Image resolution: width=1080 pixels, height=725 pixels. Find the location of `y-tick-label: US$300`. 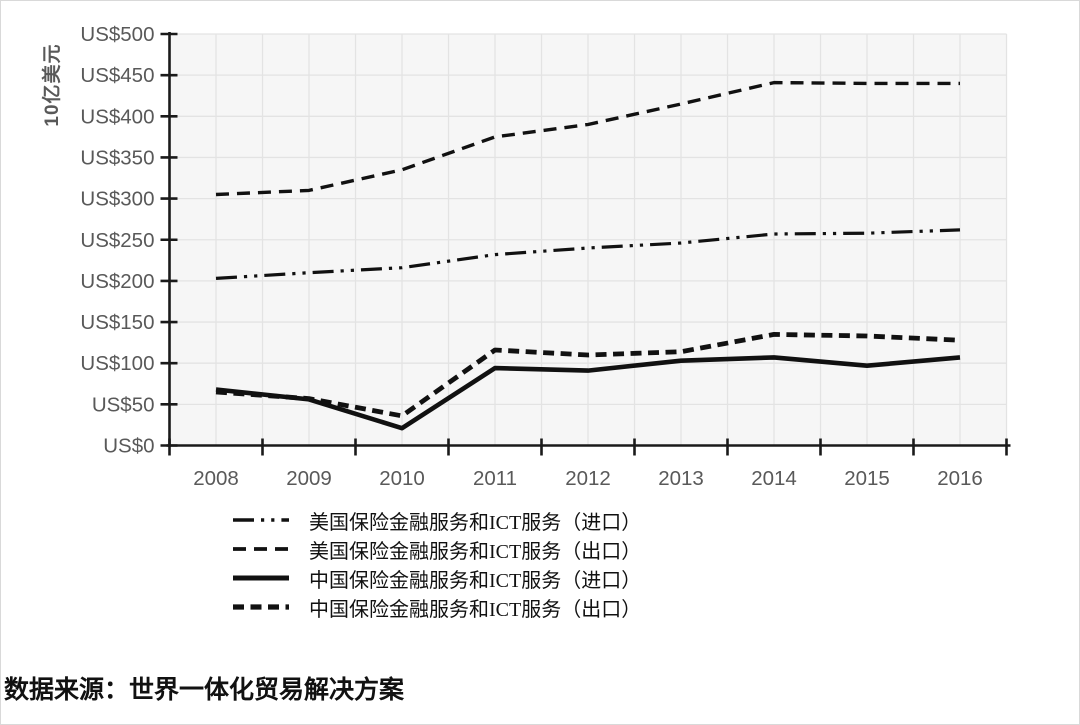

y-tick-label: US$300 is located at coordinates (117, 199).